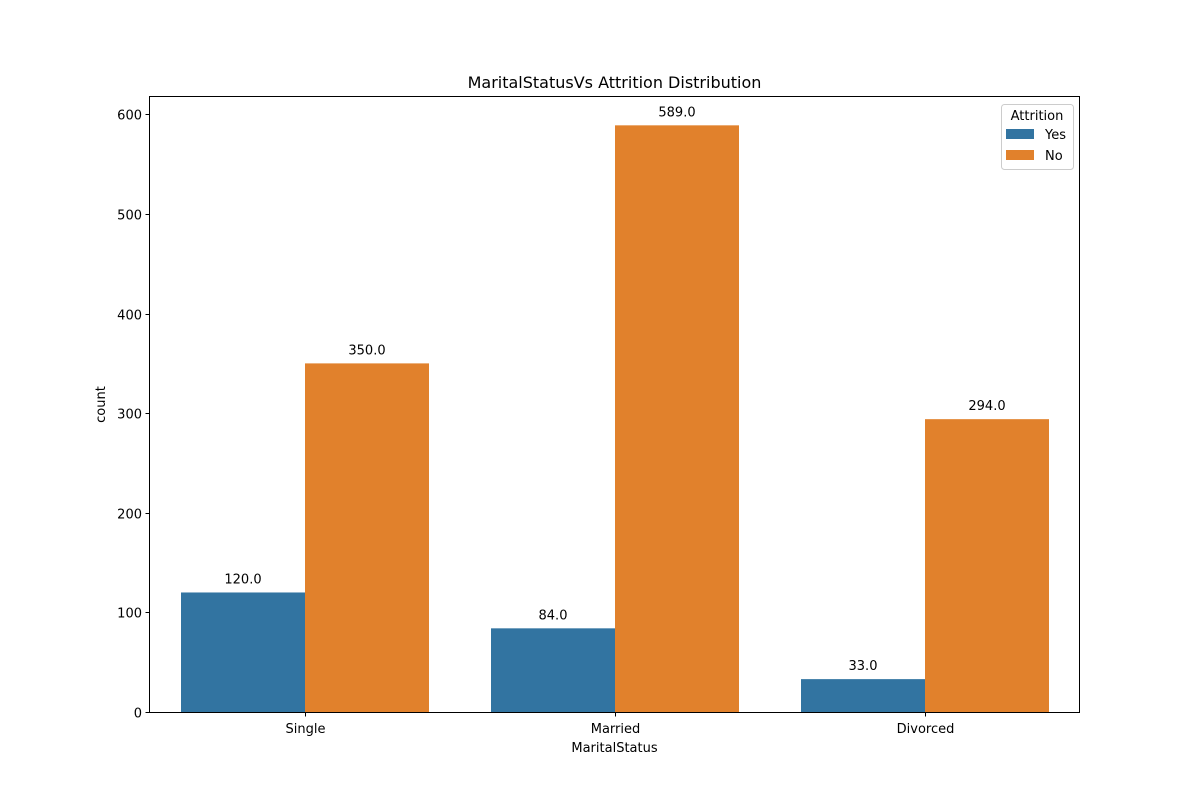 The width and height of the screenshot is (1200, 800). Describe the element at coordinates (138, 714) in the screenshot. I see `y-tick-label: 0` at that location.